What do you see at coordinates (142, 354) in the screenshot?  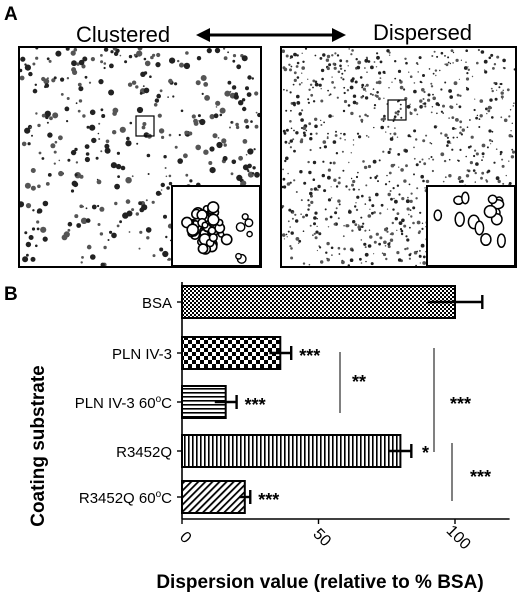 I see `category-label: PLN IV-3` at bounding box center [142, 354].